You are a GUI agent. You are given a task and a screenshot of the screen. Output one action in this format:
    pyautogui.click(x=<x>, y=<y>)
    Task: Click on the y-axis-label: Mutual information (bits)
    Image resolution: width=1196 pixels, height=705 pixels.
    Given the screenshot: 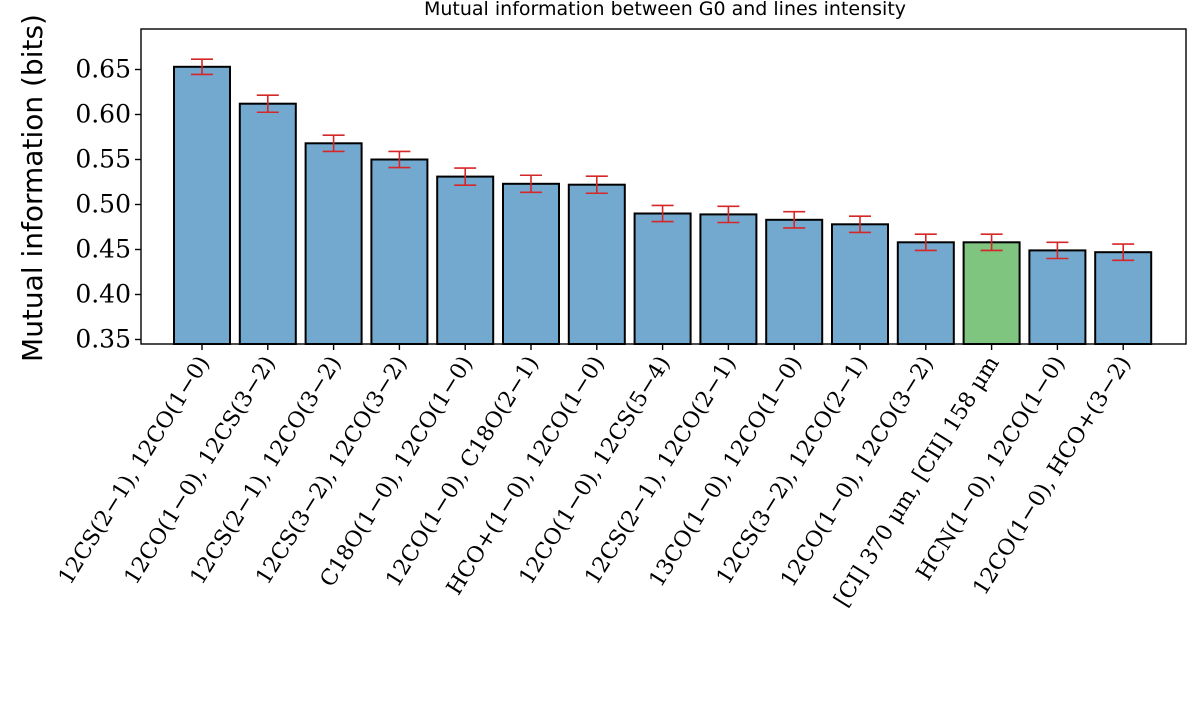 What is the action you would take?
    pyautogui.click(x=32, y=188)
    